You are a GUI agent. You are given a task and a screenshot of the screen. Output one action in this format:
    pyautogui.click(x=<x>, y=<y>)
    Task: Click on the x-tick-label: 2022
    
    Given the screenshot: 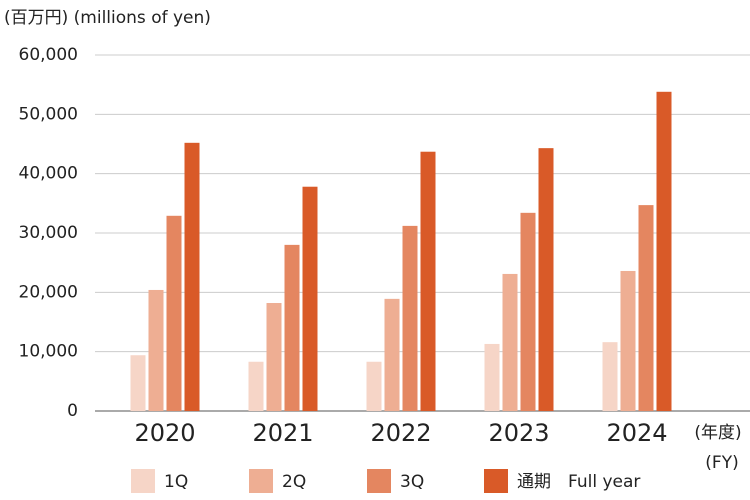 What is the action you would take?
    pyautogui.click(x=400, y=433)
    